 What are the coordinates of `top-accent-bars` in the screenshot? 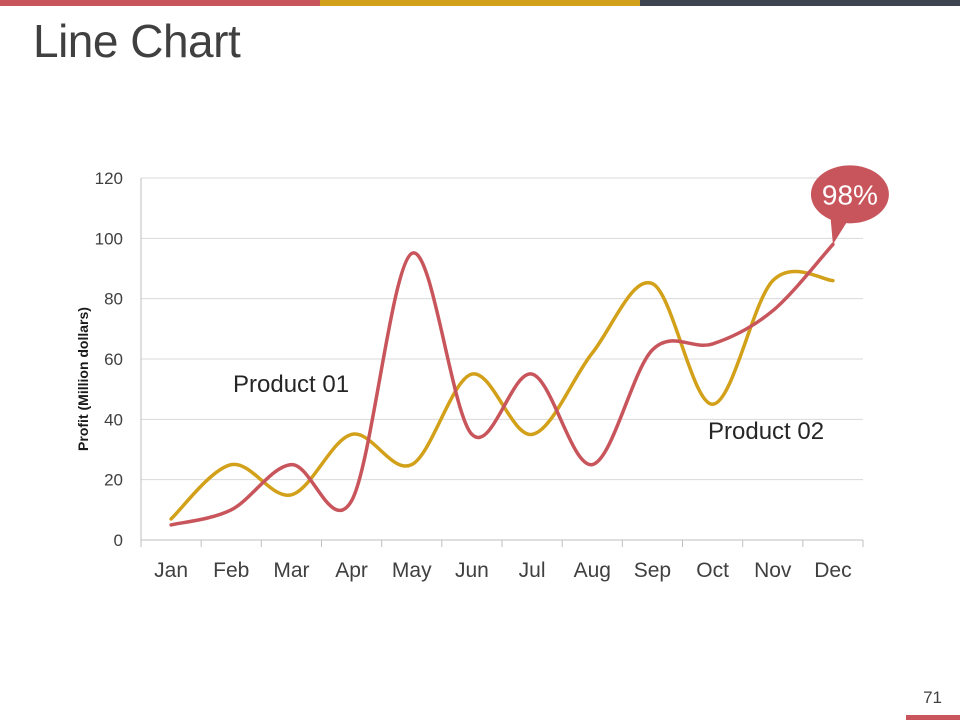 It's located at (480, 3).